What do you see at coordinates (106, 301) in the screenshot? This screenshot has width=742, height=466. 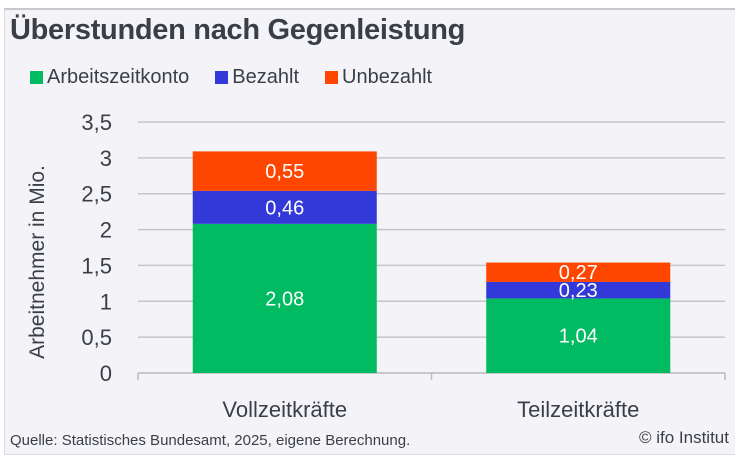 I see `y-tick-label: 1` at bounding box center [106, 301].